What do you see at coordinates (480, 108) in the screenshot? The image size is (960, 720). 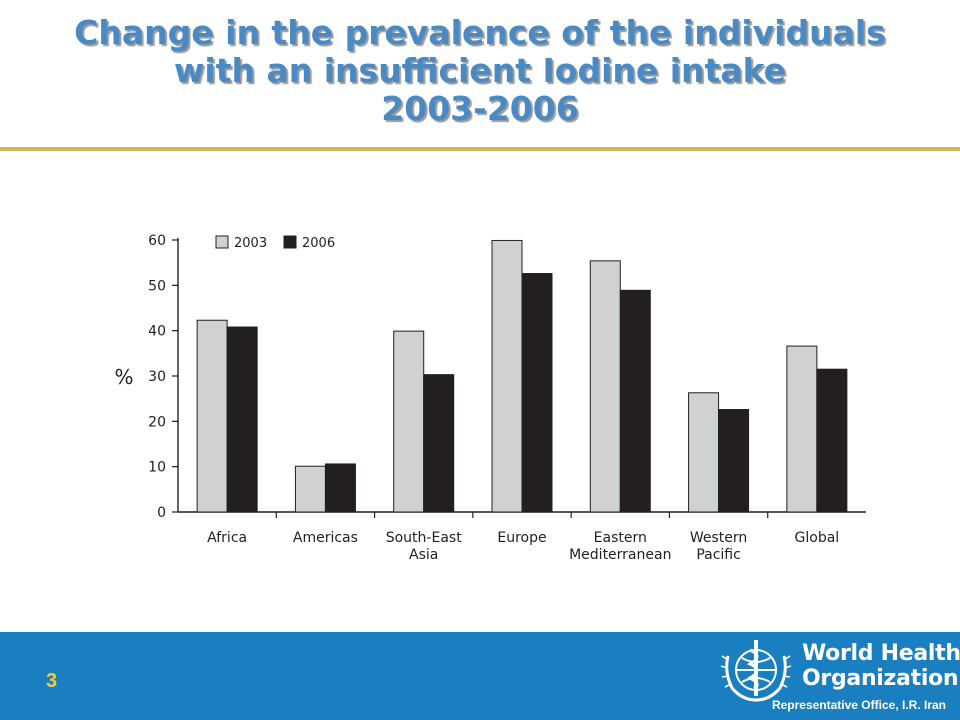 I see `title-line-3: 2003-2006` at bounding box center [480, 108].